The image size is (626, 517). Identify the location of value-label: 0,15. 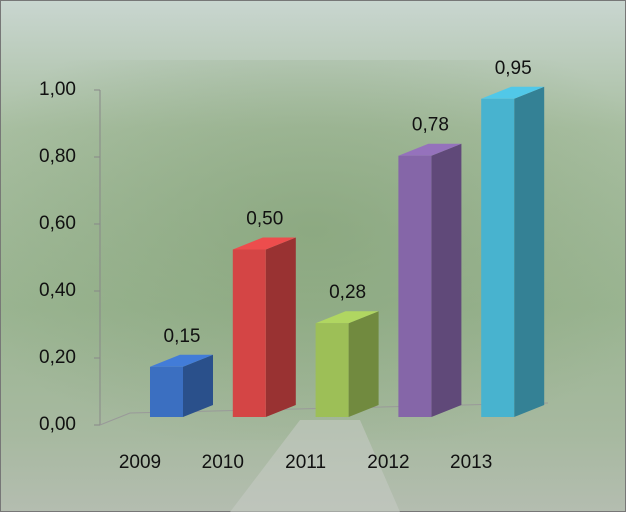
(182, 336).